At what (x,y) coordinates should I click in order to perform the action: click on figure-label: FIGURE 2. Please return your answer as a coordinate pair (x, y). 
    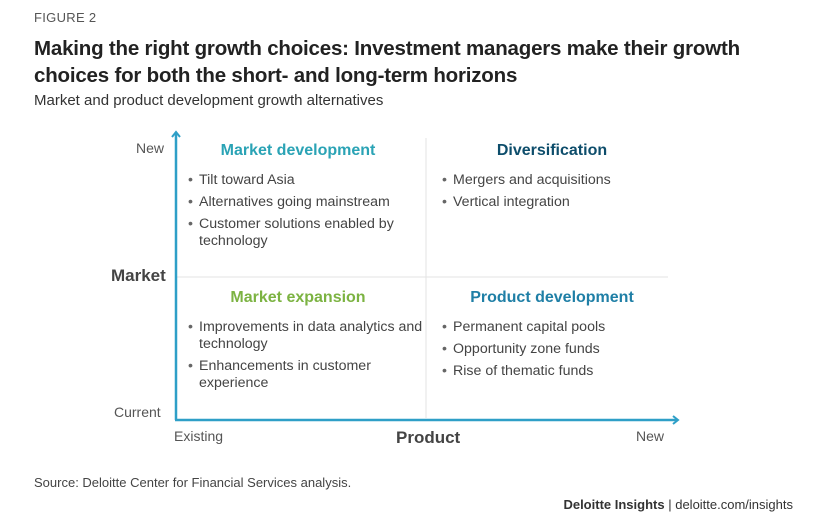
    Looking at the image, I should click on (65, 17).